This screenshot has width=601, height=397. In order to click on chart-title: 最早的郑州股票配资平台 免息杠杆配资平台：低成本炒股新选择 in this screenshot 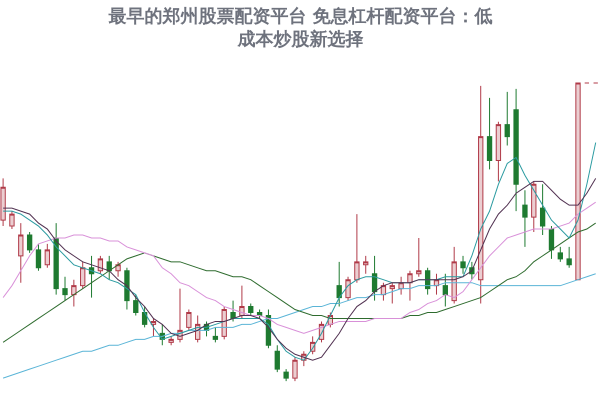, I will do `click(300, 28)`.